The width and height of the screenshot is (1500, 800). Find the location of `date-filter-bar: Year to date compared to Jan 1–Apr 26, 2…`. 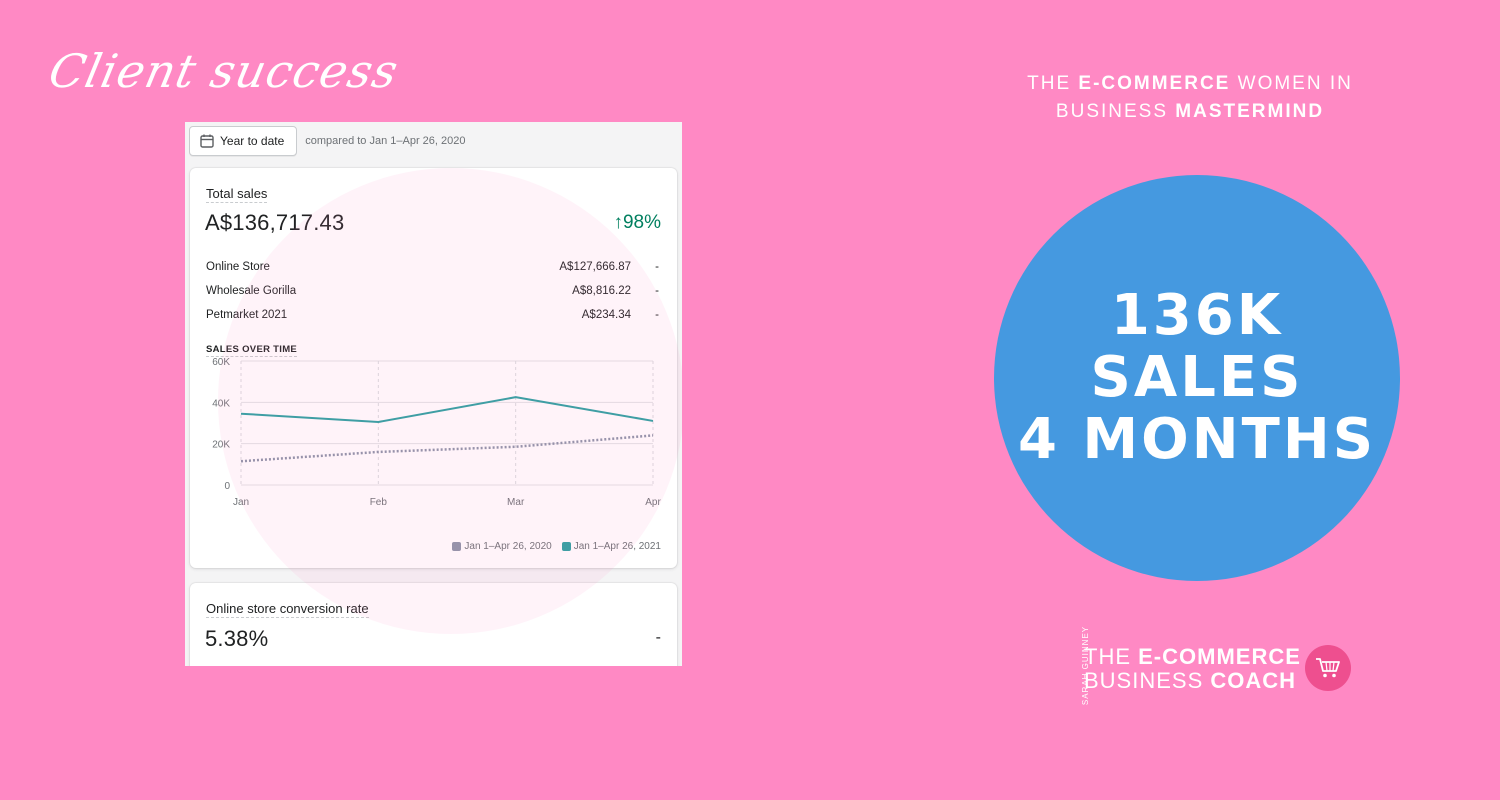

date-filter-bar: Year to date compared to Jan 1–Apr 26, 2… is located at coordinates (433, 141).